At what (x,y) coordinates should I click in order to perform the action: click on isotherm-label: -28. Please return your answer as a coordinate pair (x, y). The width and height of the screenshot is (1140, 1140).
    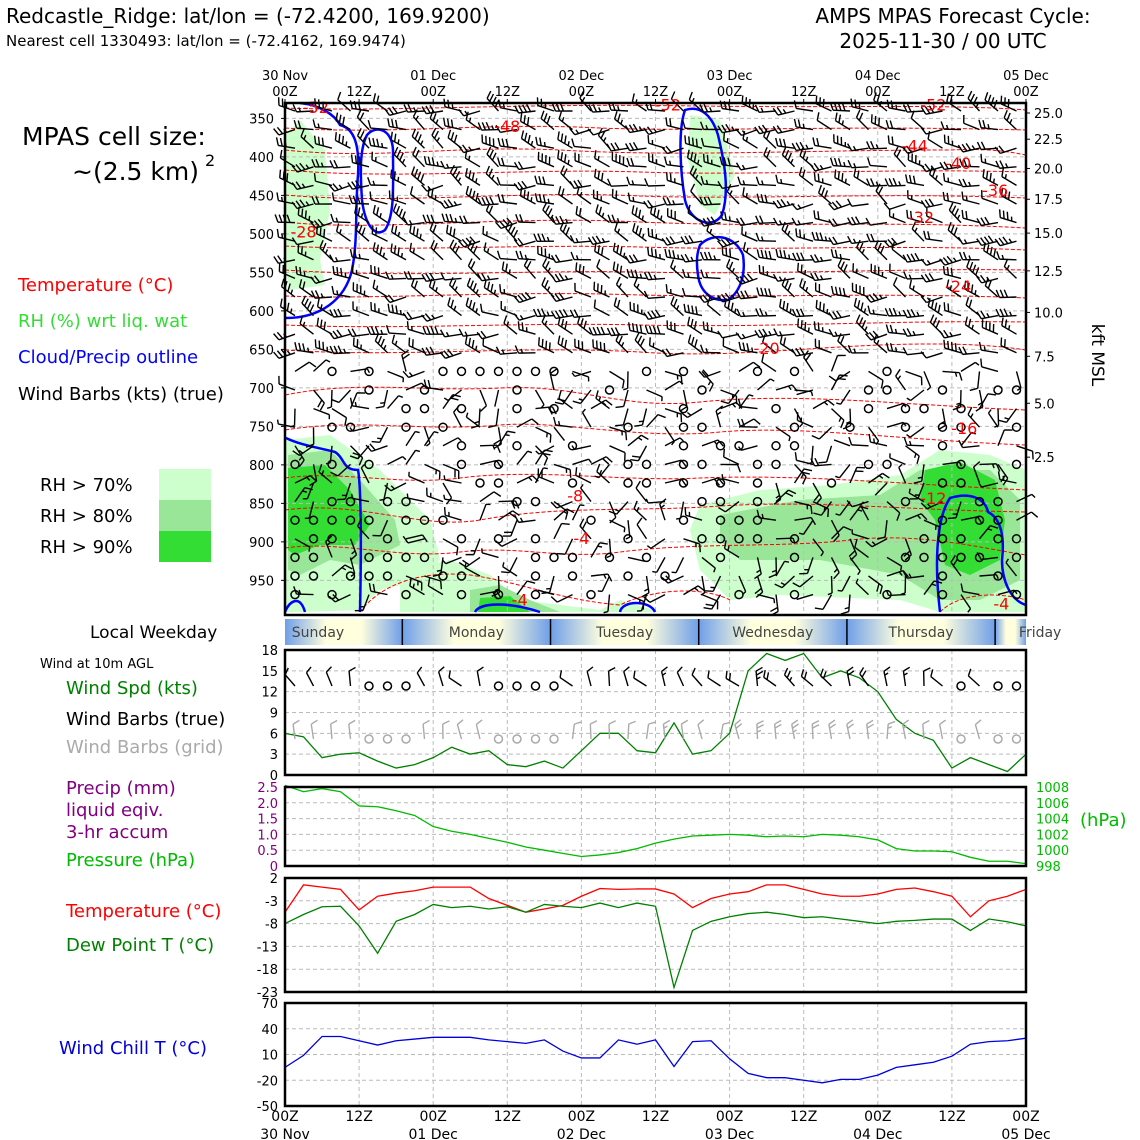
    Looking at the image, I should click on (303, 232).